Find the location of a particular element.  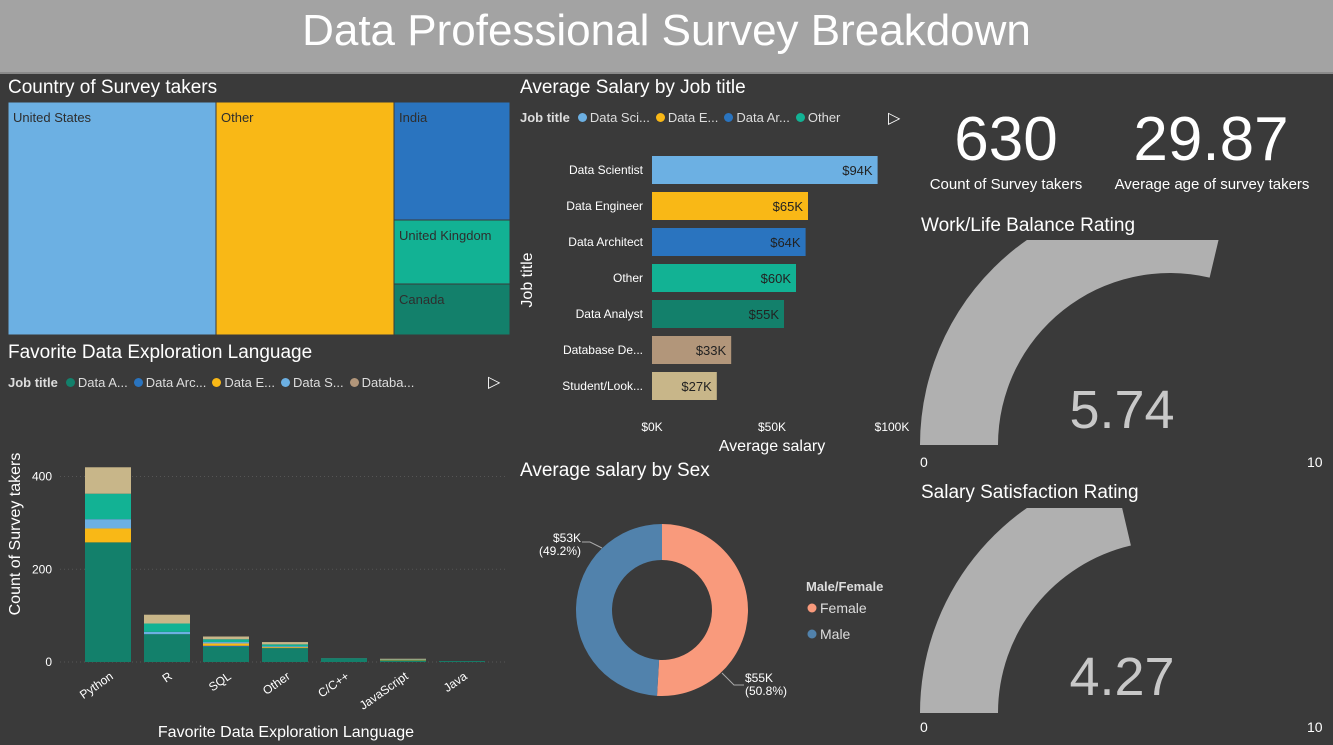

donut-male-value-label: $53K is located at coordinates (567, 538).